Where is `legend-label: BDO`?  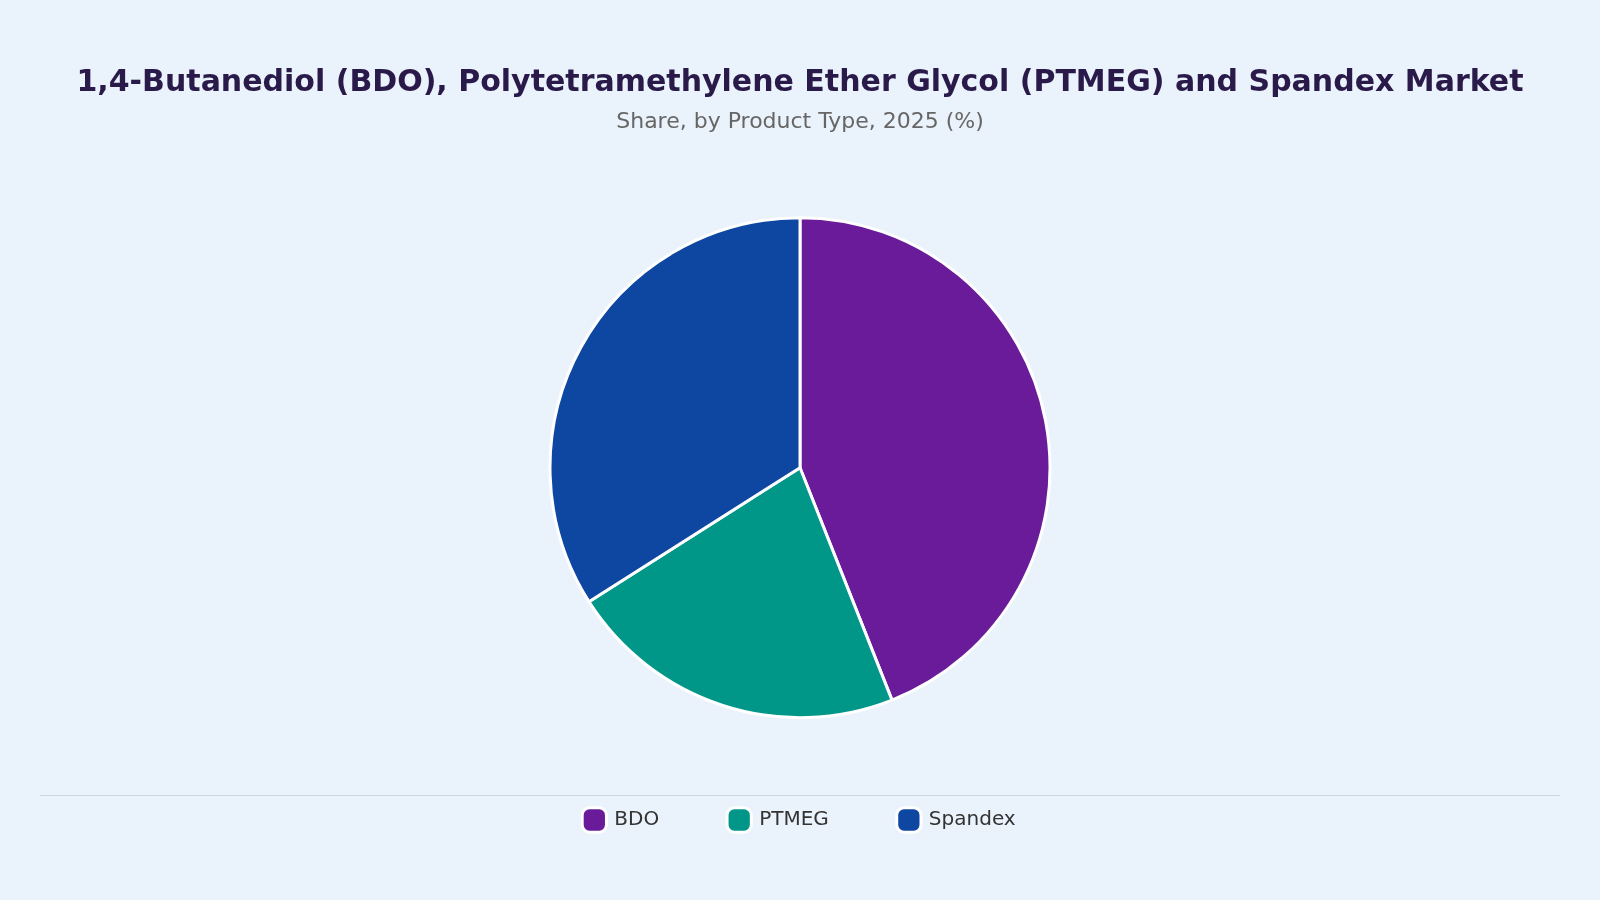 legend-label: BDO is located at coordinates (637, 818).